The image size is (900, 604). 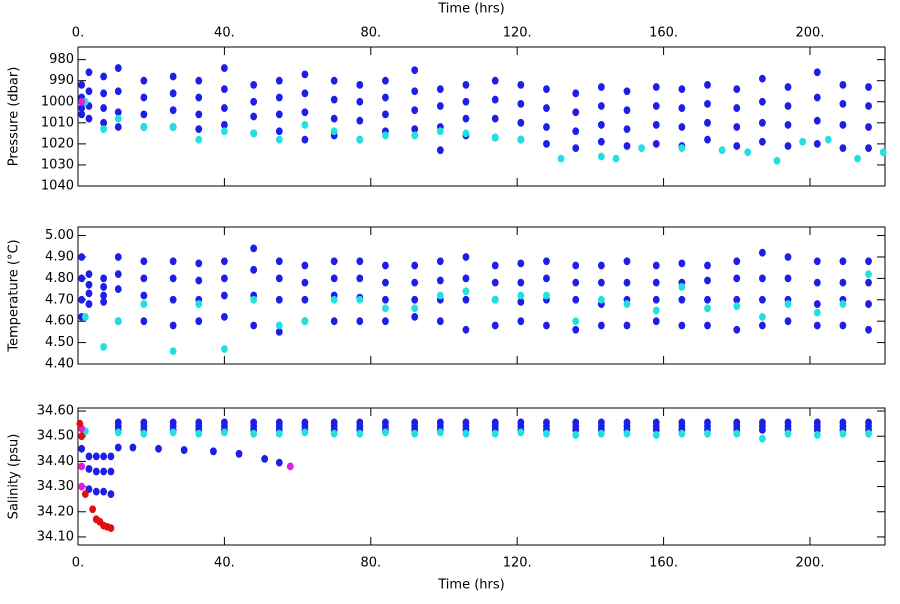 What do you see at coordinates (57, 101) in the screenshot?
I see `y-tick-label: 1000` at bounding box center [57, 101].